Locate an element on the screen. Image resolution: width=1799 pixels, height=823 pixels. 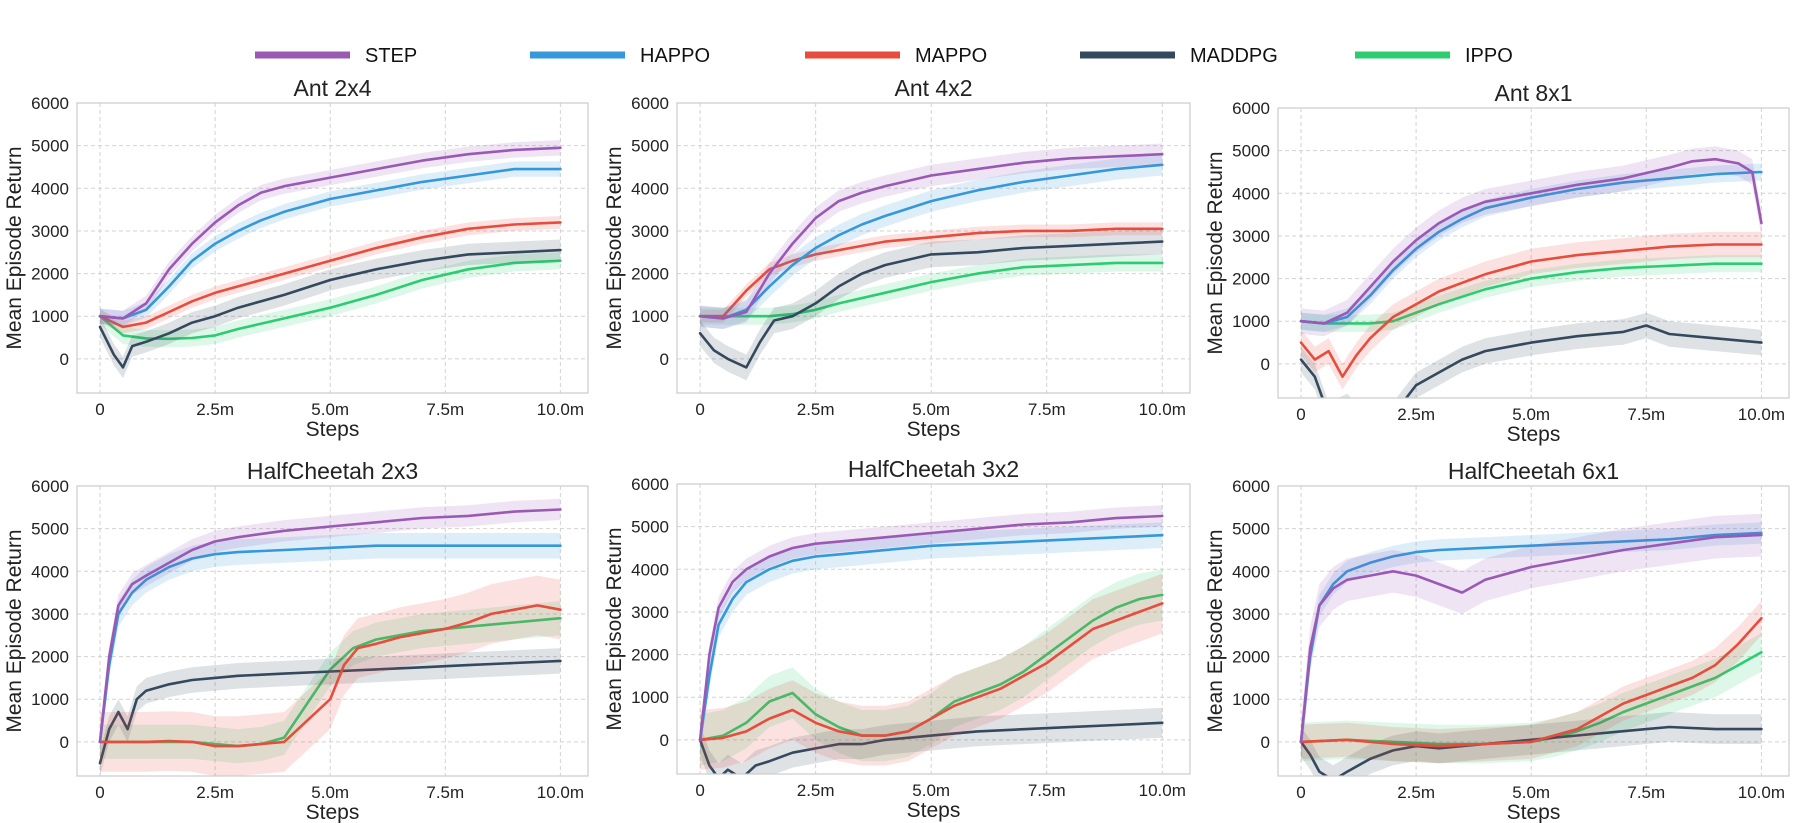
band-step is located at coordinates (1531, 241).